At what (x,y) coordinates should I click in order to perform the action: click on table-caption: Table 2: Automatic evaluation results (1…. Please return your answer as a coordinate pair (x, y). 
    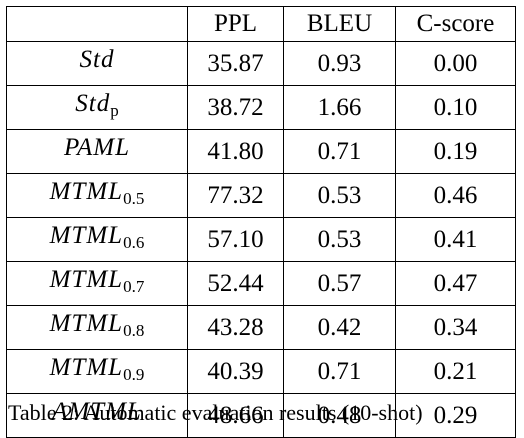
    Looking at the image, I should click on (215, 412).